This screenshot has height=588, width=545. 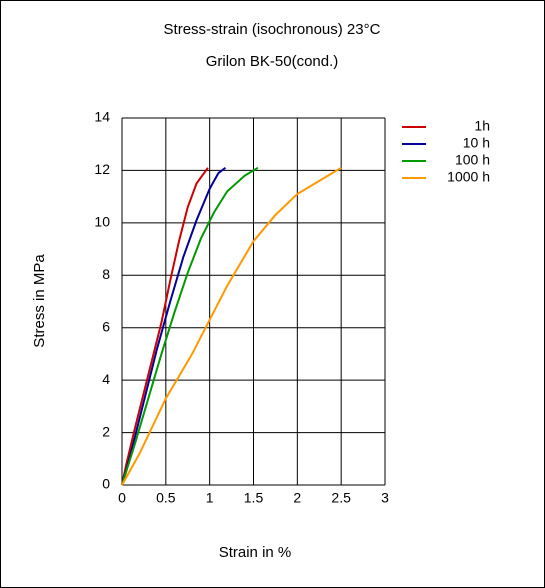 What do you see at coordinates (297, 498) in the screenshot?
I see `x-tick-label: 2` at bounding box center [297, 498].